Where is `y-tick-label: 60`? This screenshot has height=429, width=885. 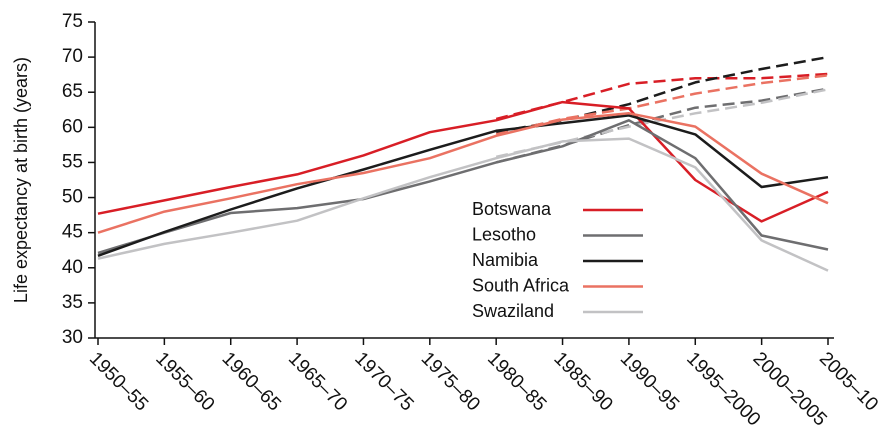 y-tick-label: 60 is located at coordinates (72, 126).